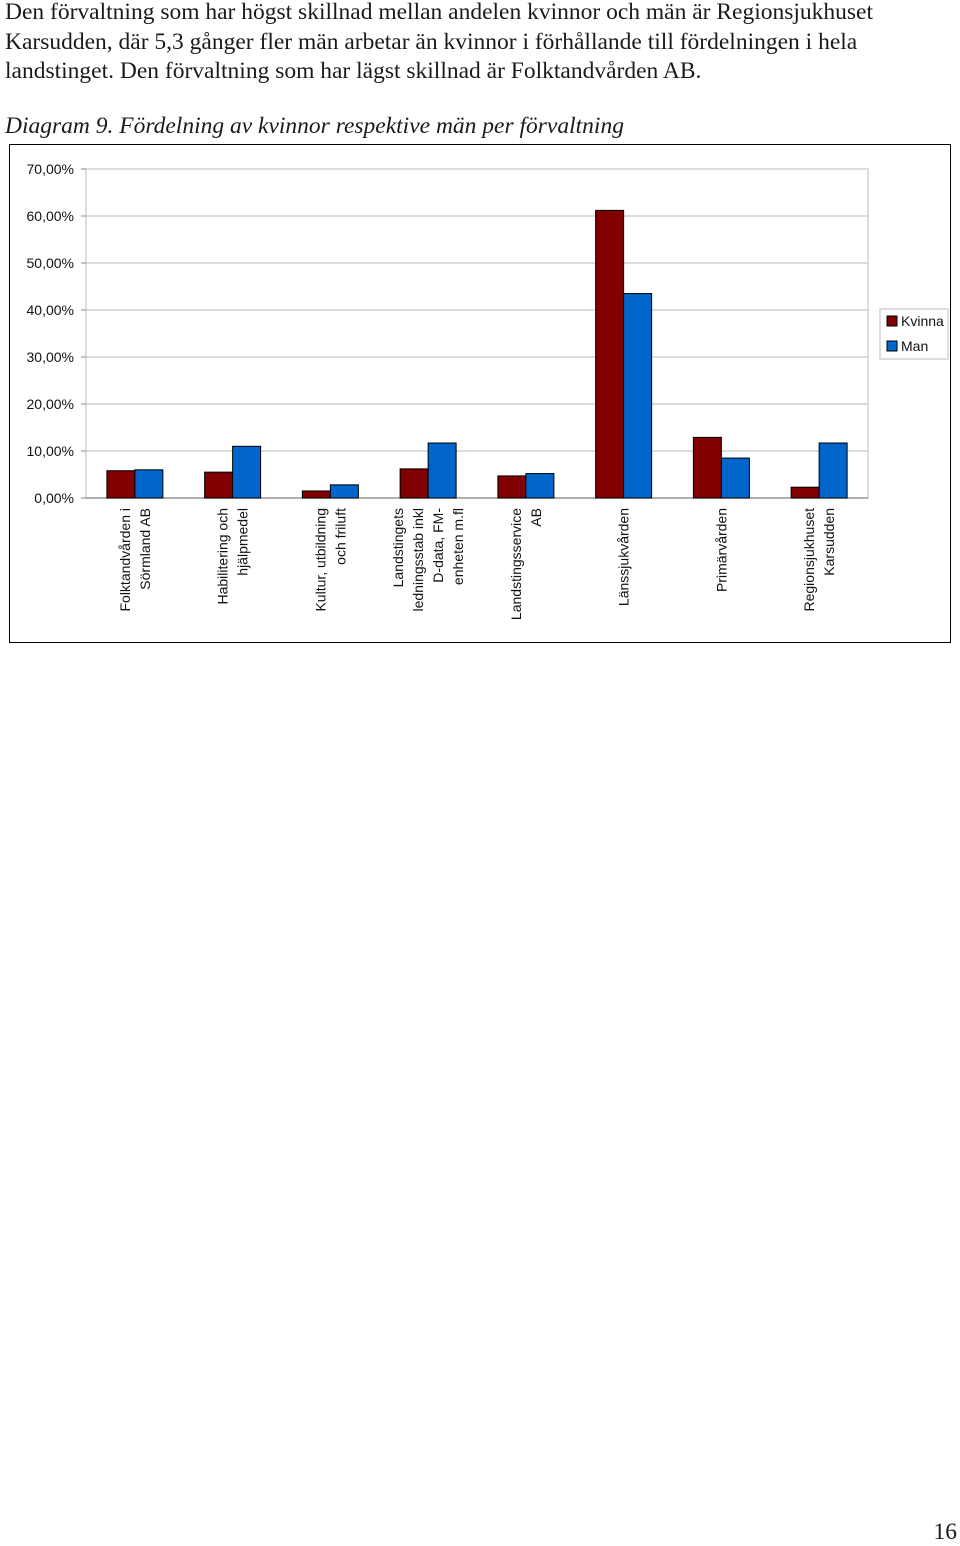 The image size is (960, 1546). I want to click on category-label-line: ledningsstab inkl, so click(418, 560).